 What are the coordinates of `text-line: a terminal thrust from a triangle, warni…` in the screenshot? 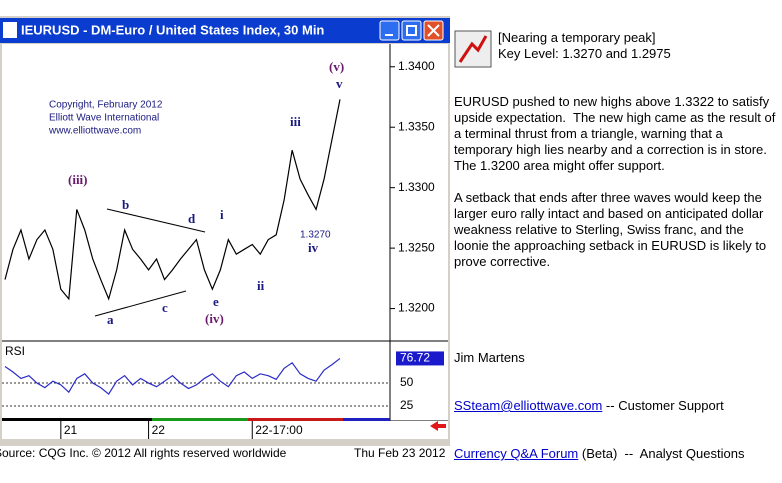 It's located at (588, 133).